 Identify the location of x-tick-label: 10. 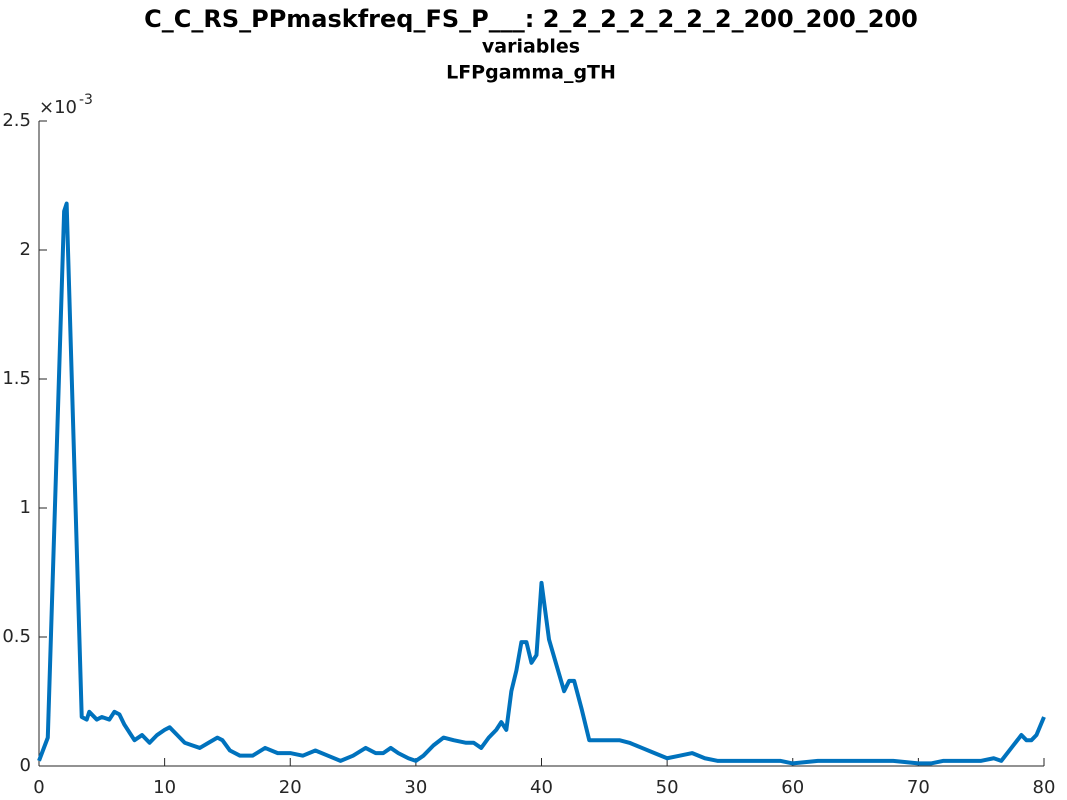
(164, 787).